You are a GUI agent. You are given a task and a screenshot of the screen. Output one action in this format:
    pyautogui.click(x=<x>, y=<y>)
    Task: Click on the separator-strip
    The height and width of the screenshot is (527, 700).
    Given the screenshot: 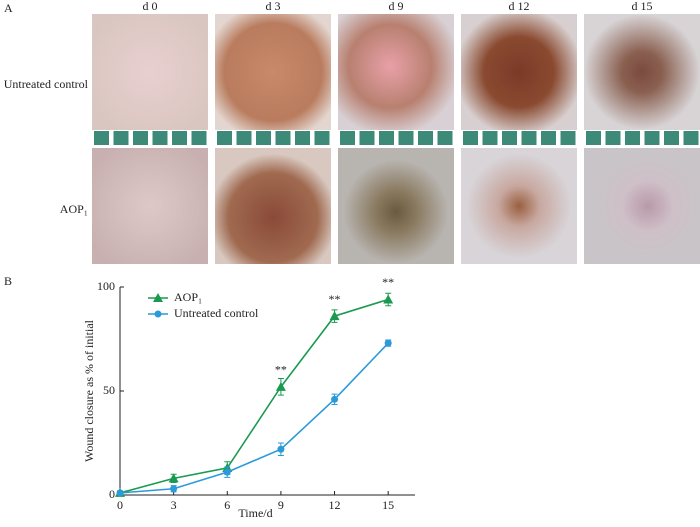 What is the action you would take?
    pyautogui.click(x=396, y=138)
    